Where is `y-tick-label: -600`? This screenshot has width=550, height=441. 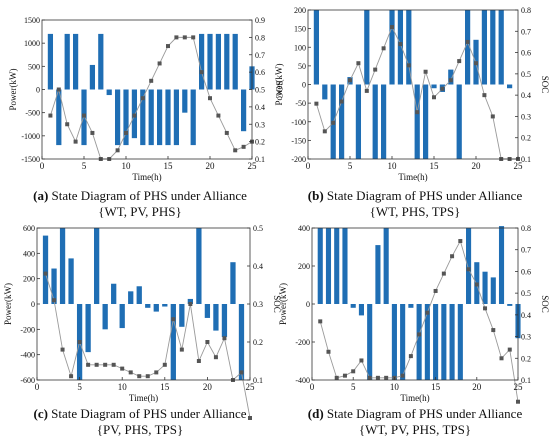
y-tick-label: -600 is located at coordinates (27, 380).